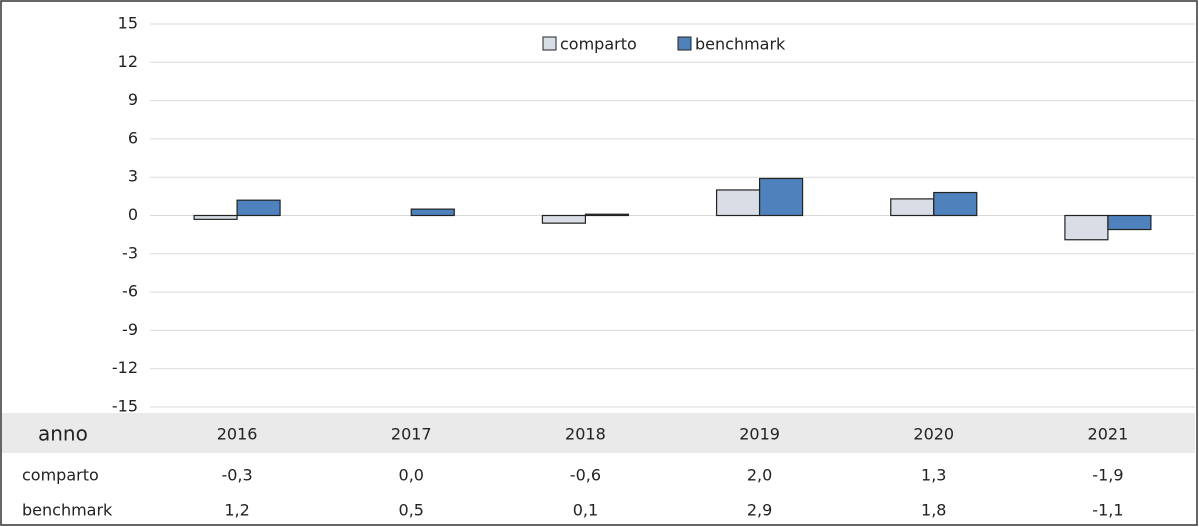 This screenshot has width=1199, height=527. Describe the element at coordinates (236, 475) in the screenshot. I see `table-cell: -0,3` at that location.